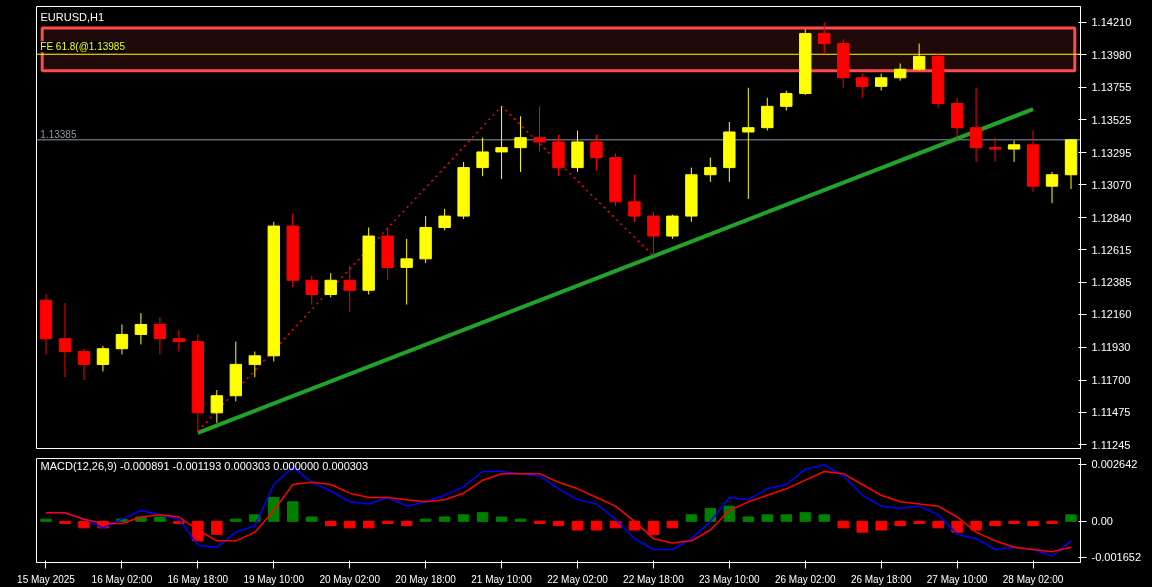  What do you see at coordinates (122, 579) in the screenshot?
I see `x-tick-label: 16 May 02:00` at bounding box center [122, 579].